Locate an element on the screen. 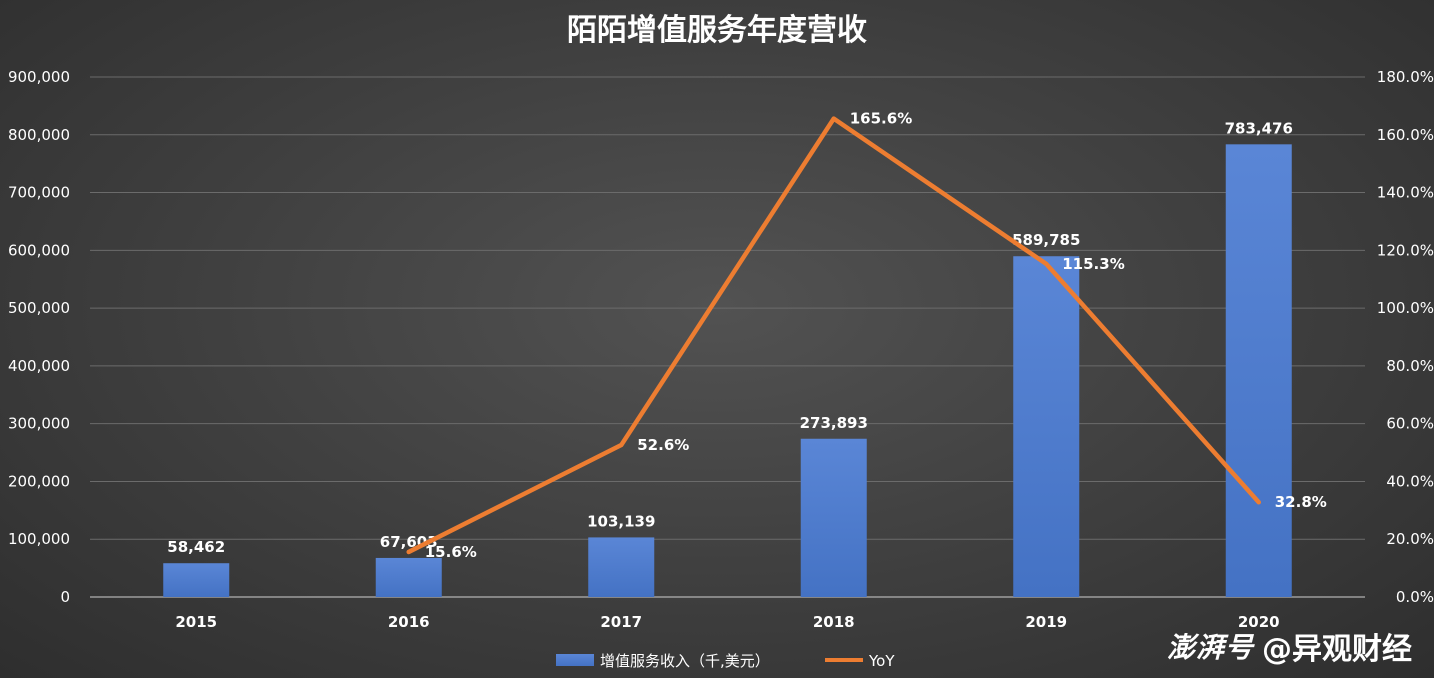 Image resolution: width=1434 pixels, height=678 pixels. left-tick-label: 600,000 is located at coordinates (39, 250).